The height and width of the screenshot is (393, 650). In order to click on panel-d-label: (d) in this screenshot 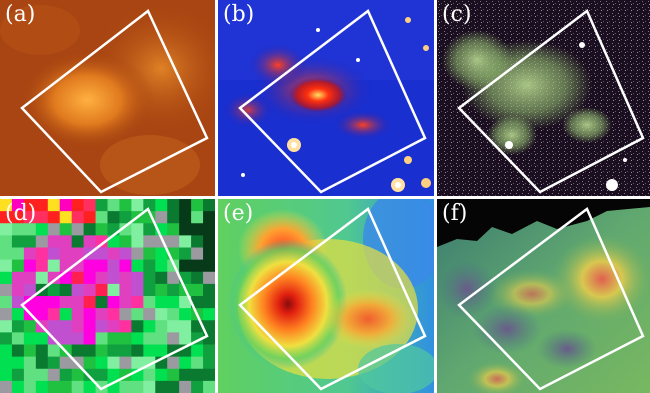, I will do `click(21, 213)`.